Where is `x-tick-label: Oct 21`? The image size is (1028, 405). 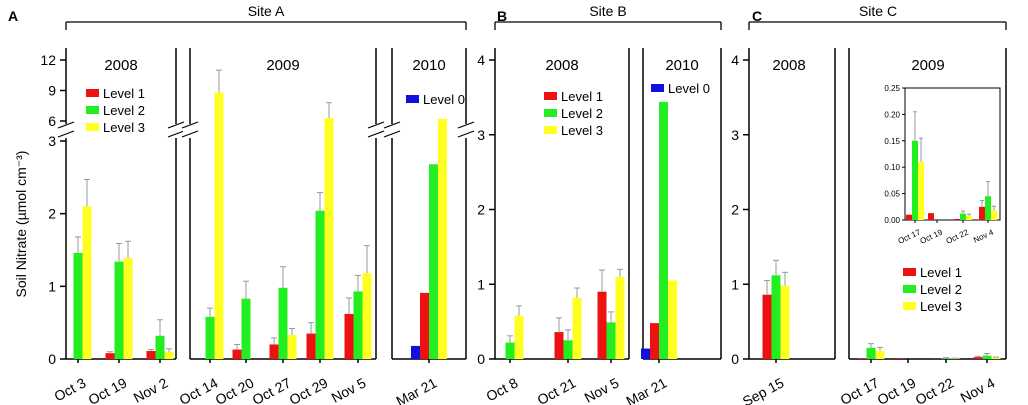
x-tick-label: Oct 21 is located at coordinates (556, 389).